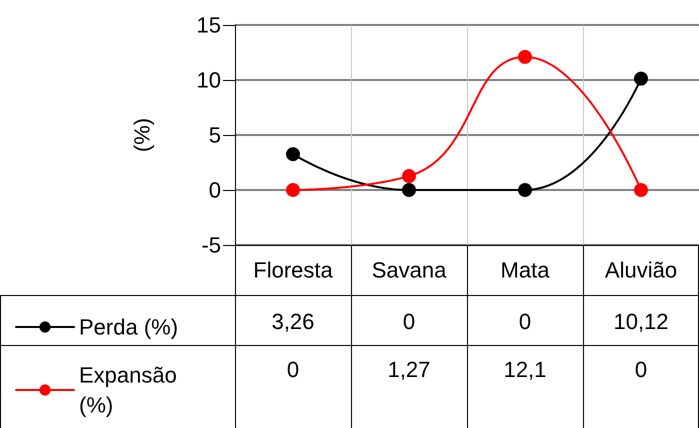 The image size is (699, 428). I want to click on y-tick-label: -5, so click(211, 245).